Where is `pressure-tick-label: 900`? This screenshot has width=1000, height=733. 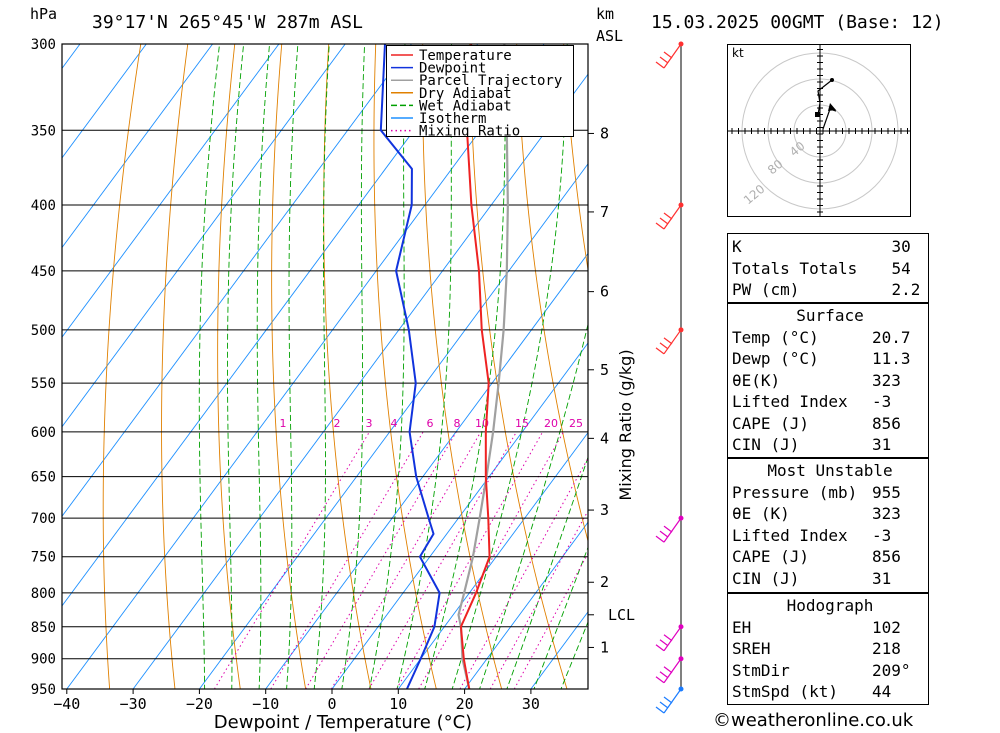
pressure-tick-label: 900 is located at coordinates (43, 660).